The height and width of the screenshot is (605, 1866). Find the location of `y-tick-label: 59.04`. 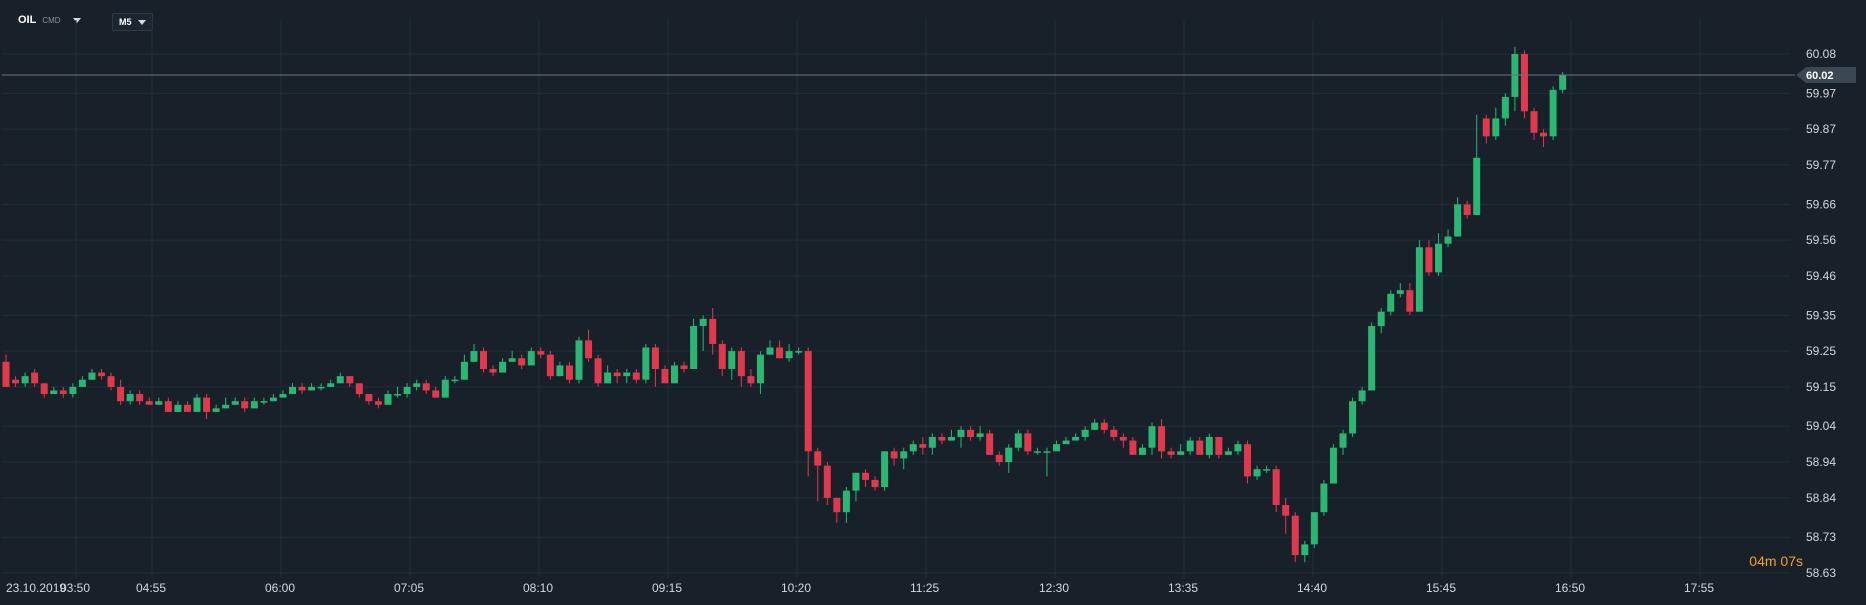

y-tick-label: 59.04 is located at coordinates (1821, 426).